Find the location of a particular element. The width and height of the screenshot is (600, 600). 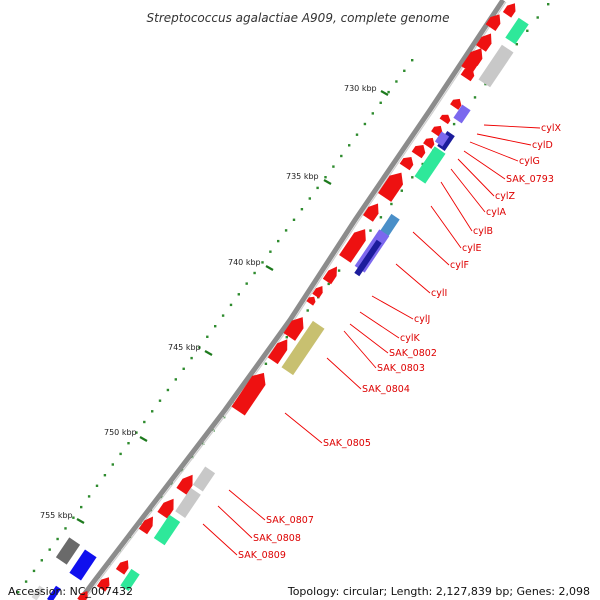

tick-label: 750 kbp is located at coordinates (120, 432).